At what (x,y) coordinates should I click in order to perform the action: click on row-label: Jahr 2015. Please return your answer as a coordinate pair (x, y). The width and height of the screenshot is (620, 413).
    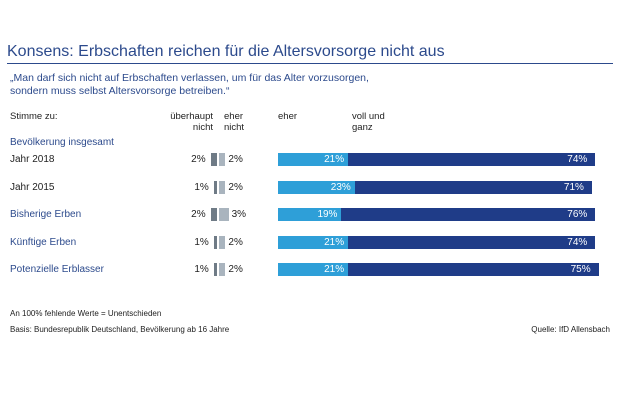
    Looking at the image, I should click on (32, 187).